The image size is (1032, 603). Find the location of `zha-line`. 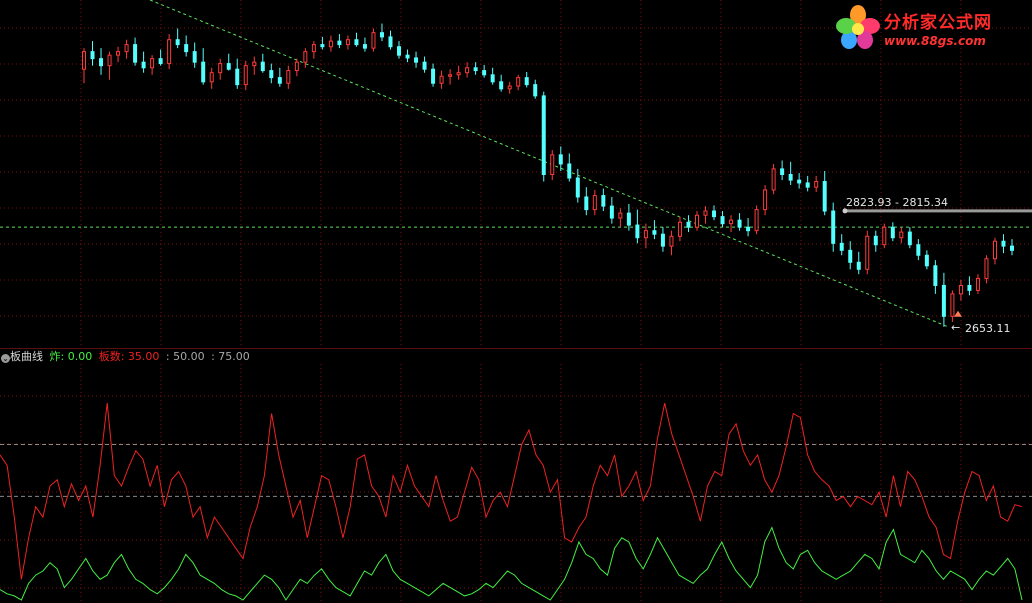

zha-line is located at coordinates (511, 563).